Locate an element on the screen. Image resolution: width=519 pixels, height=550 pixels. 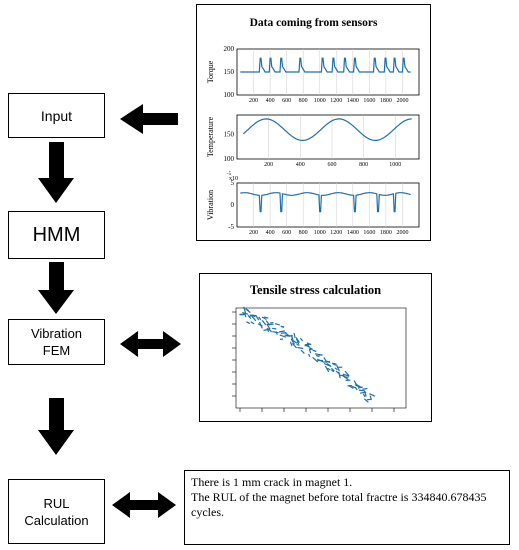
torque-x-tick-label: 600 is located at coordinates (286, 101).